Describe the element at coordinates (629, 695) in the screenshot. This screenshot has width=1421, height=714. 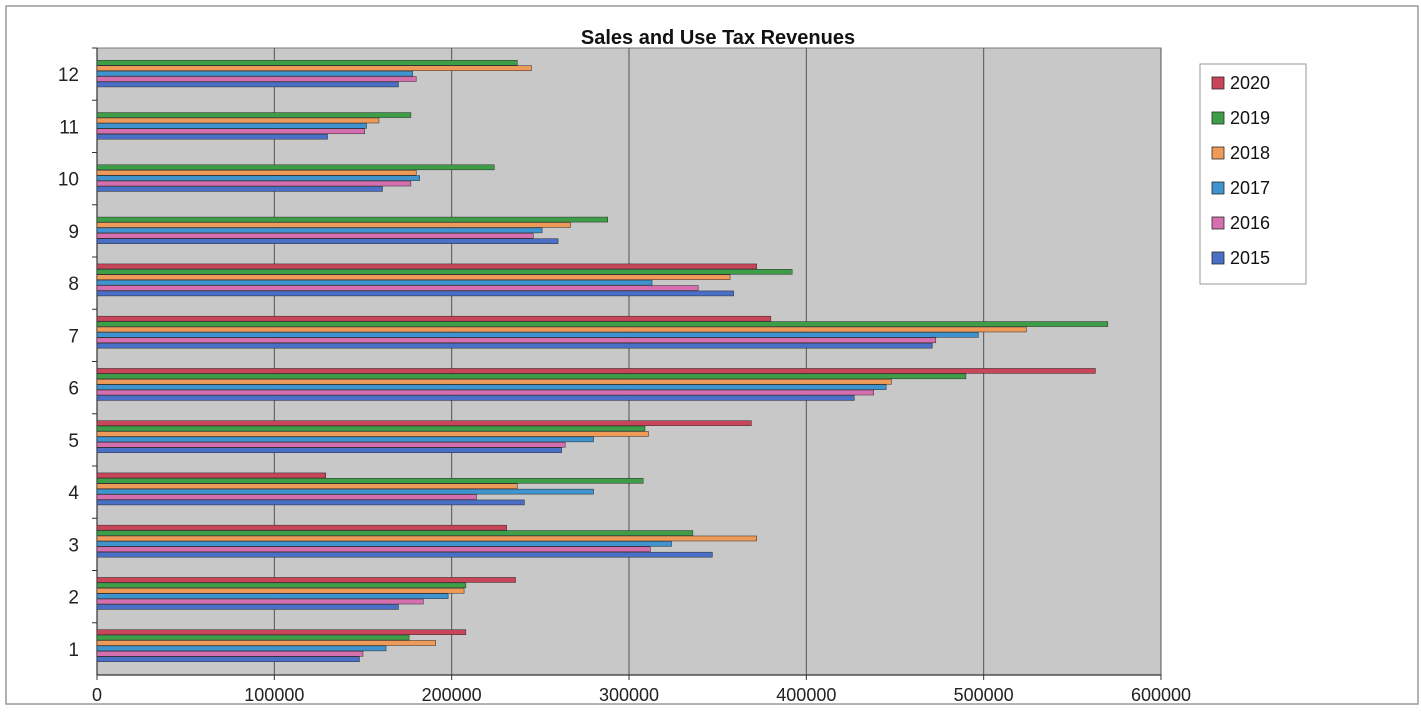
I see `x-tick-label: 300000` at that location.